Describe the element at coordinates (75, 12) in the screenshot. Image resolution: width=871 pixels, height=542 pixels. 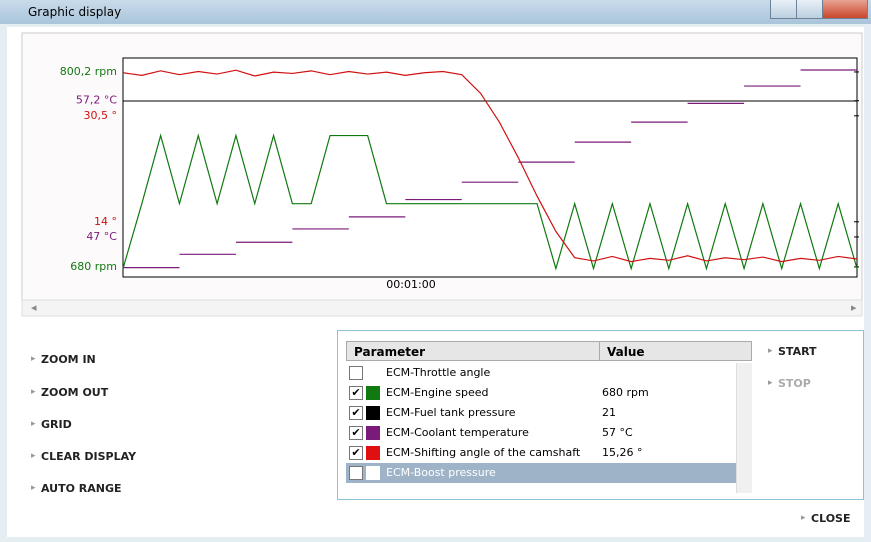
I see `window-title: Graphic display` at that location.